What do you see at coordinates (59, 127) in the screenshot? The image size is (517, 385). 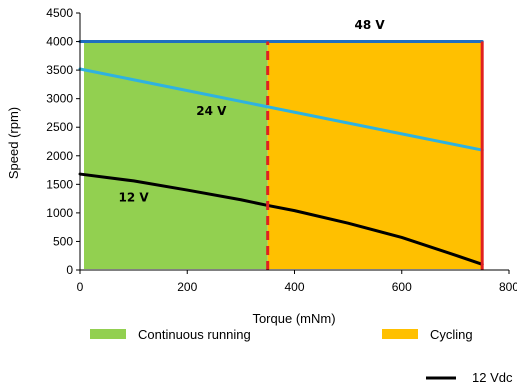 I see `y-tick-label: 2500` at bounding box center [59, 127].